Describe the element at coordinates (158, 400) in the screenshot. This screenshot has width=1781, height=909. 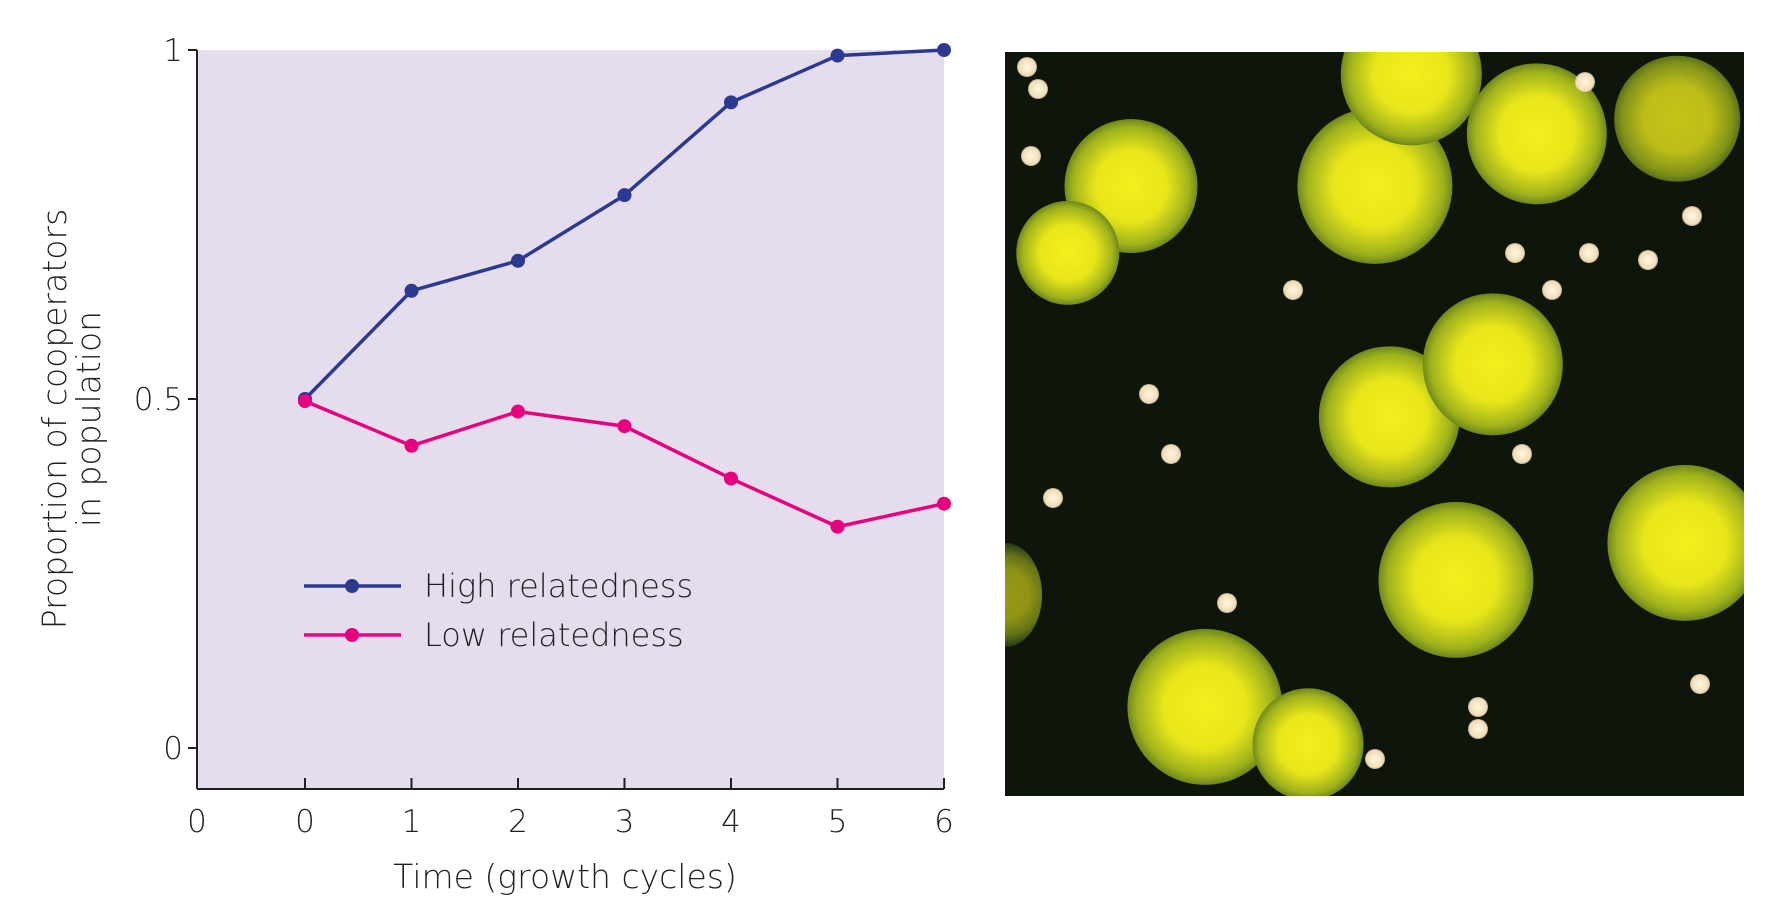
I see `y-tick-label: 0.5` at that location.